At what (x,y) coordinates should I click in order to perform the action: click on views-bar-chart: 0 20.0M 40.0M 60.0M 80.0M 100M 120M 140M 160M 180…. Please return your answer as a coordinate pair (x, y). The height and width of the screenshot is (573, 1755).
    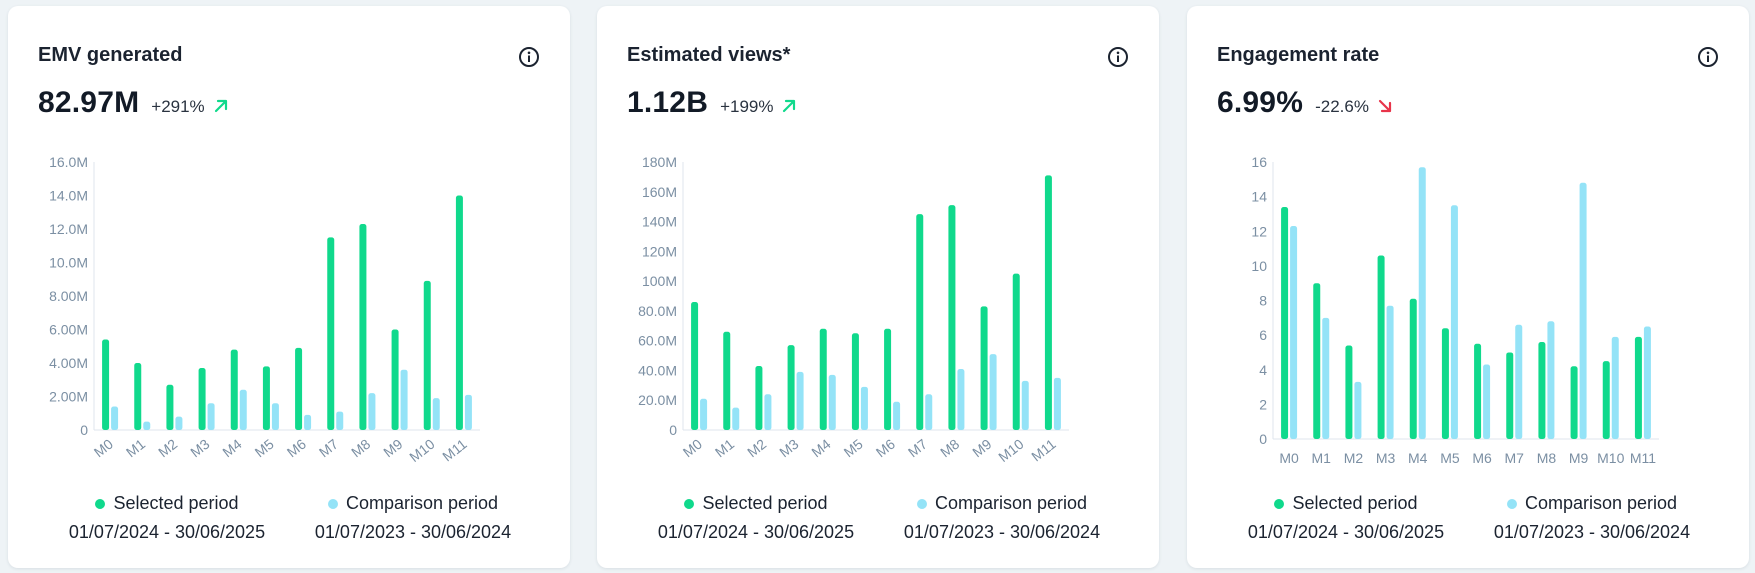
    Looking at the image, I should click on (853, 309).